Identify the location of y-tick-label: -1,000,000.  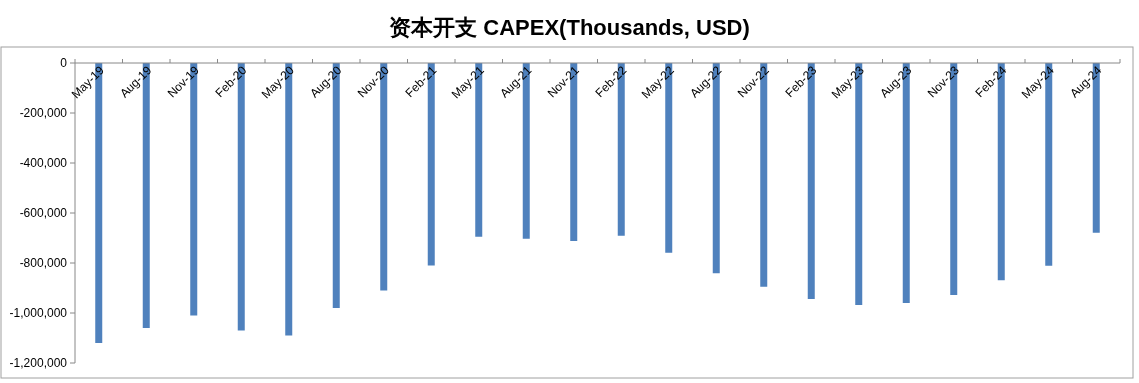
(38, 313).